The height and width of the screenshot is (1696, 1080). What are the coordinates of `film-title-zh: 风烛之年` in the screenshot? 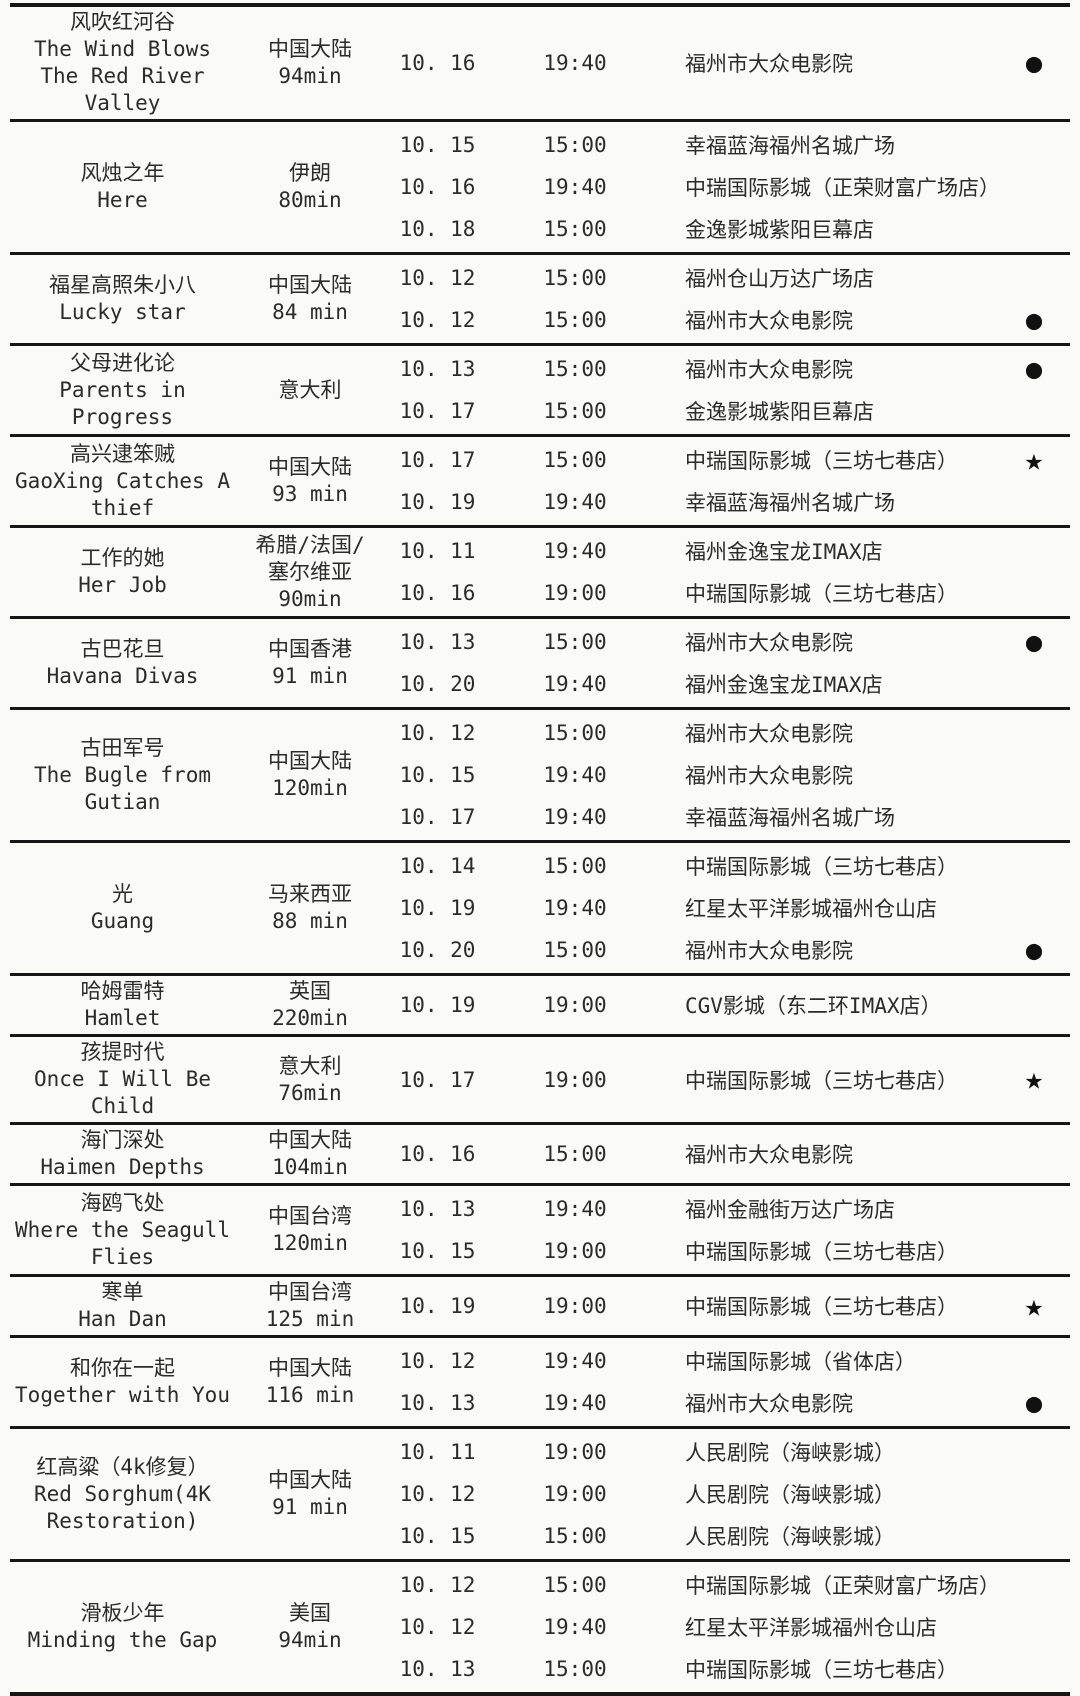 It's located at (122, 173).